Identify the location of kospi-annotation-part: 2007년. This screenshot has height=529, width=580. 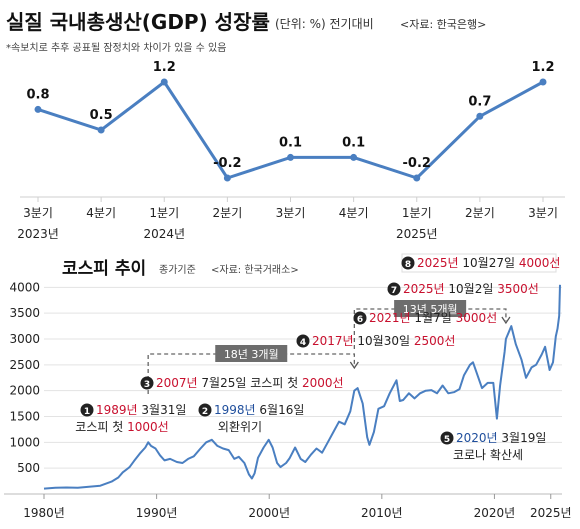
(177, 383).